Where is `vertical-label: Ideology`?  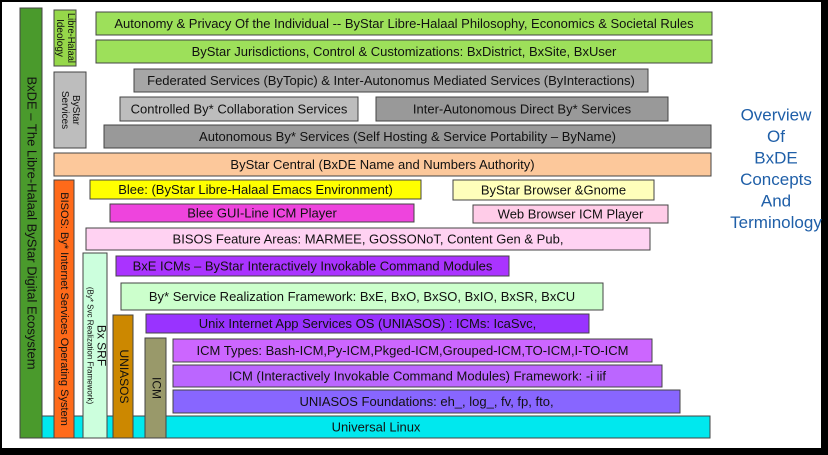
vertical-label: Ideology is located at coordinates (59, 38).